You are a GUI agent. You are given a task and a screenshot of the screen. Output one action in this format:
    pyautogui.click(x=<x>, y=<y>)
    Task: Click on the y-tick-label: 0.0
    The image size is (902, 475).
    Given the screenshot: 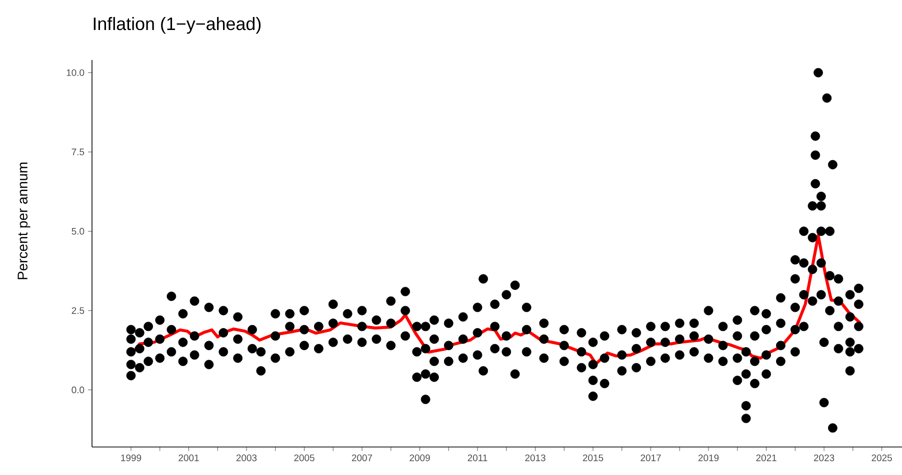 What is the action you would take?
    pyautogui.click(x=78, y=390)
    